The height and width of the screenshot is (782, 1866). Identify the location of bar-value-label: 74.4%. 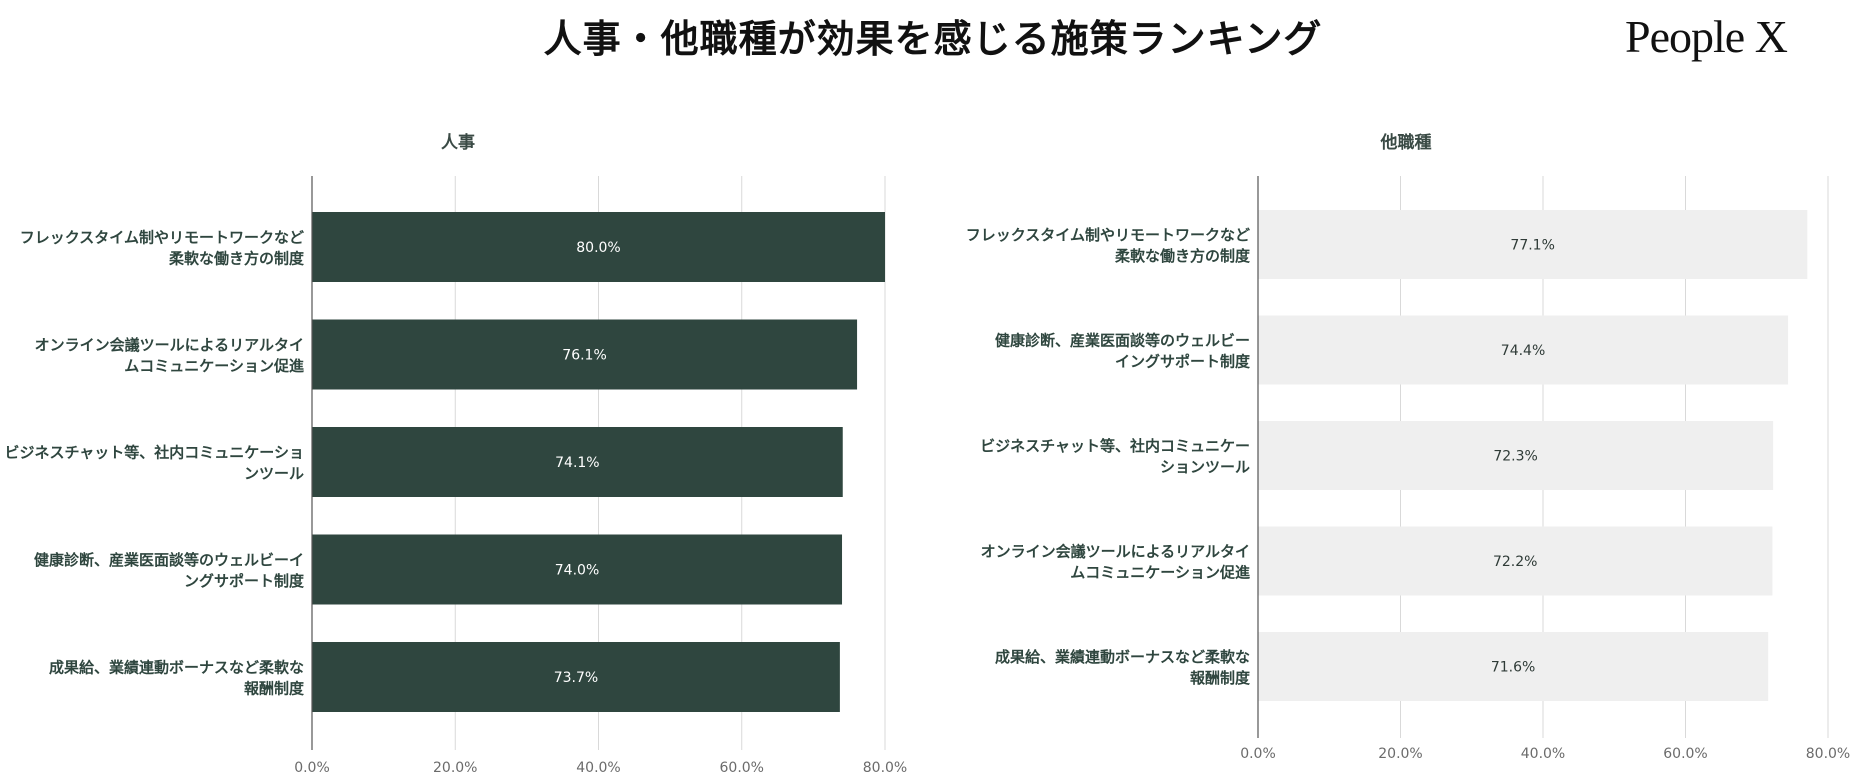
(1523, 351).